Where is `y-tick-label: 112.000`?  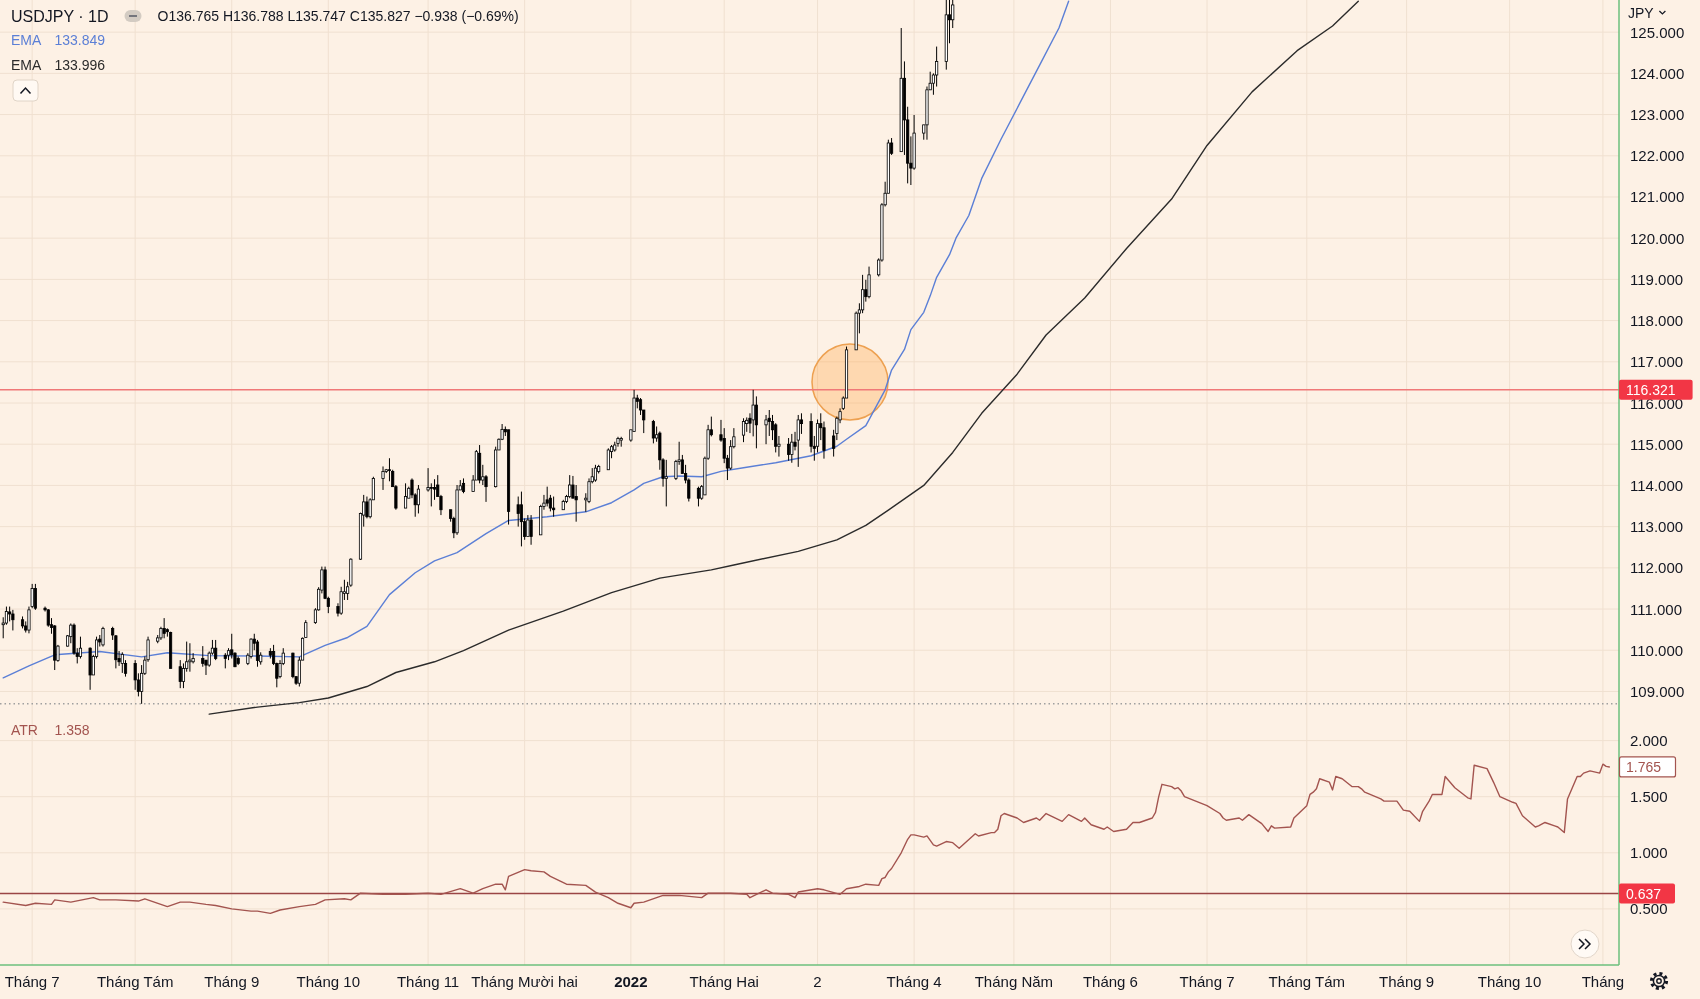
y-tick-label: 112.000 is located at coordinates (1657, 568).